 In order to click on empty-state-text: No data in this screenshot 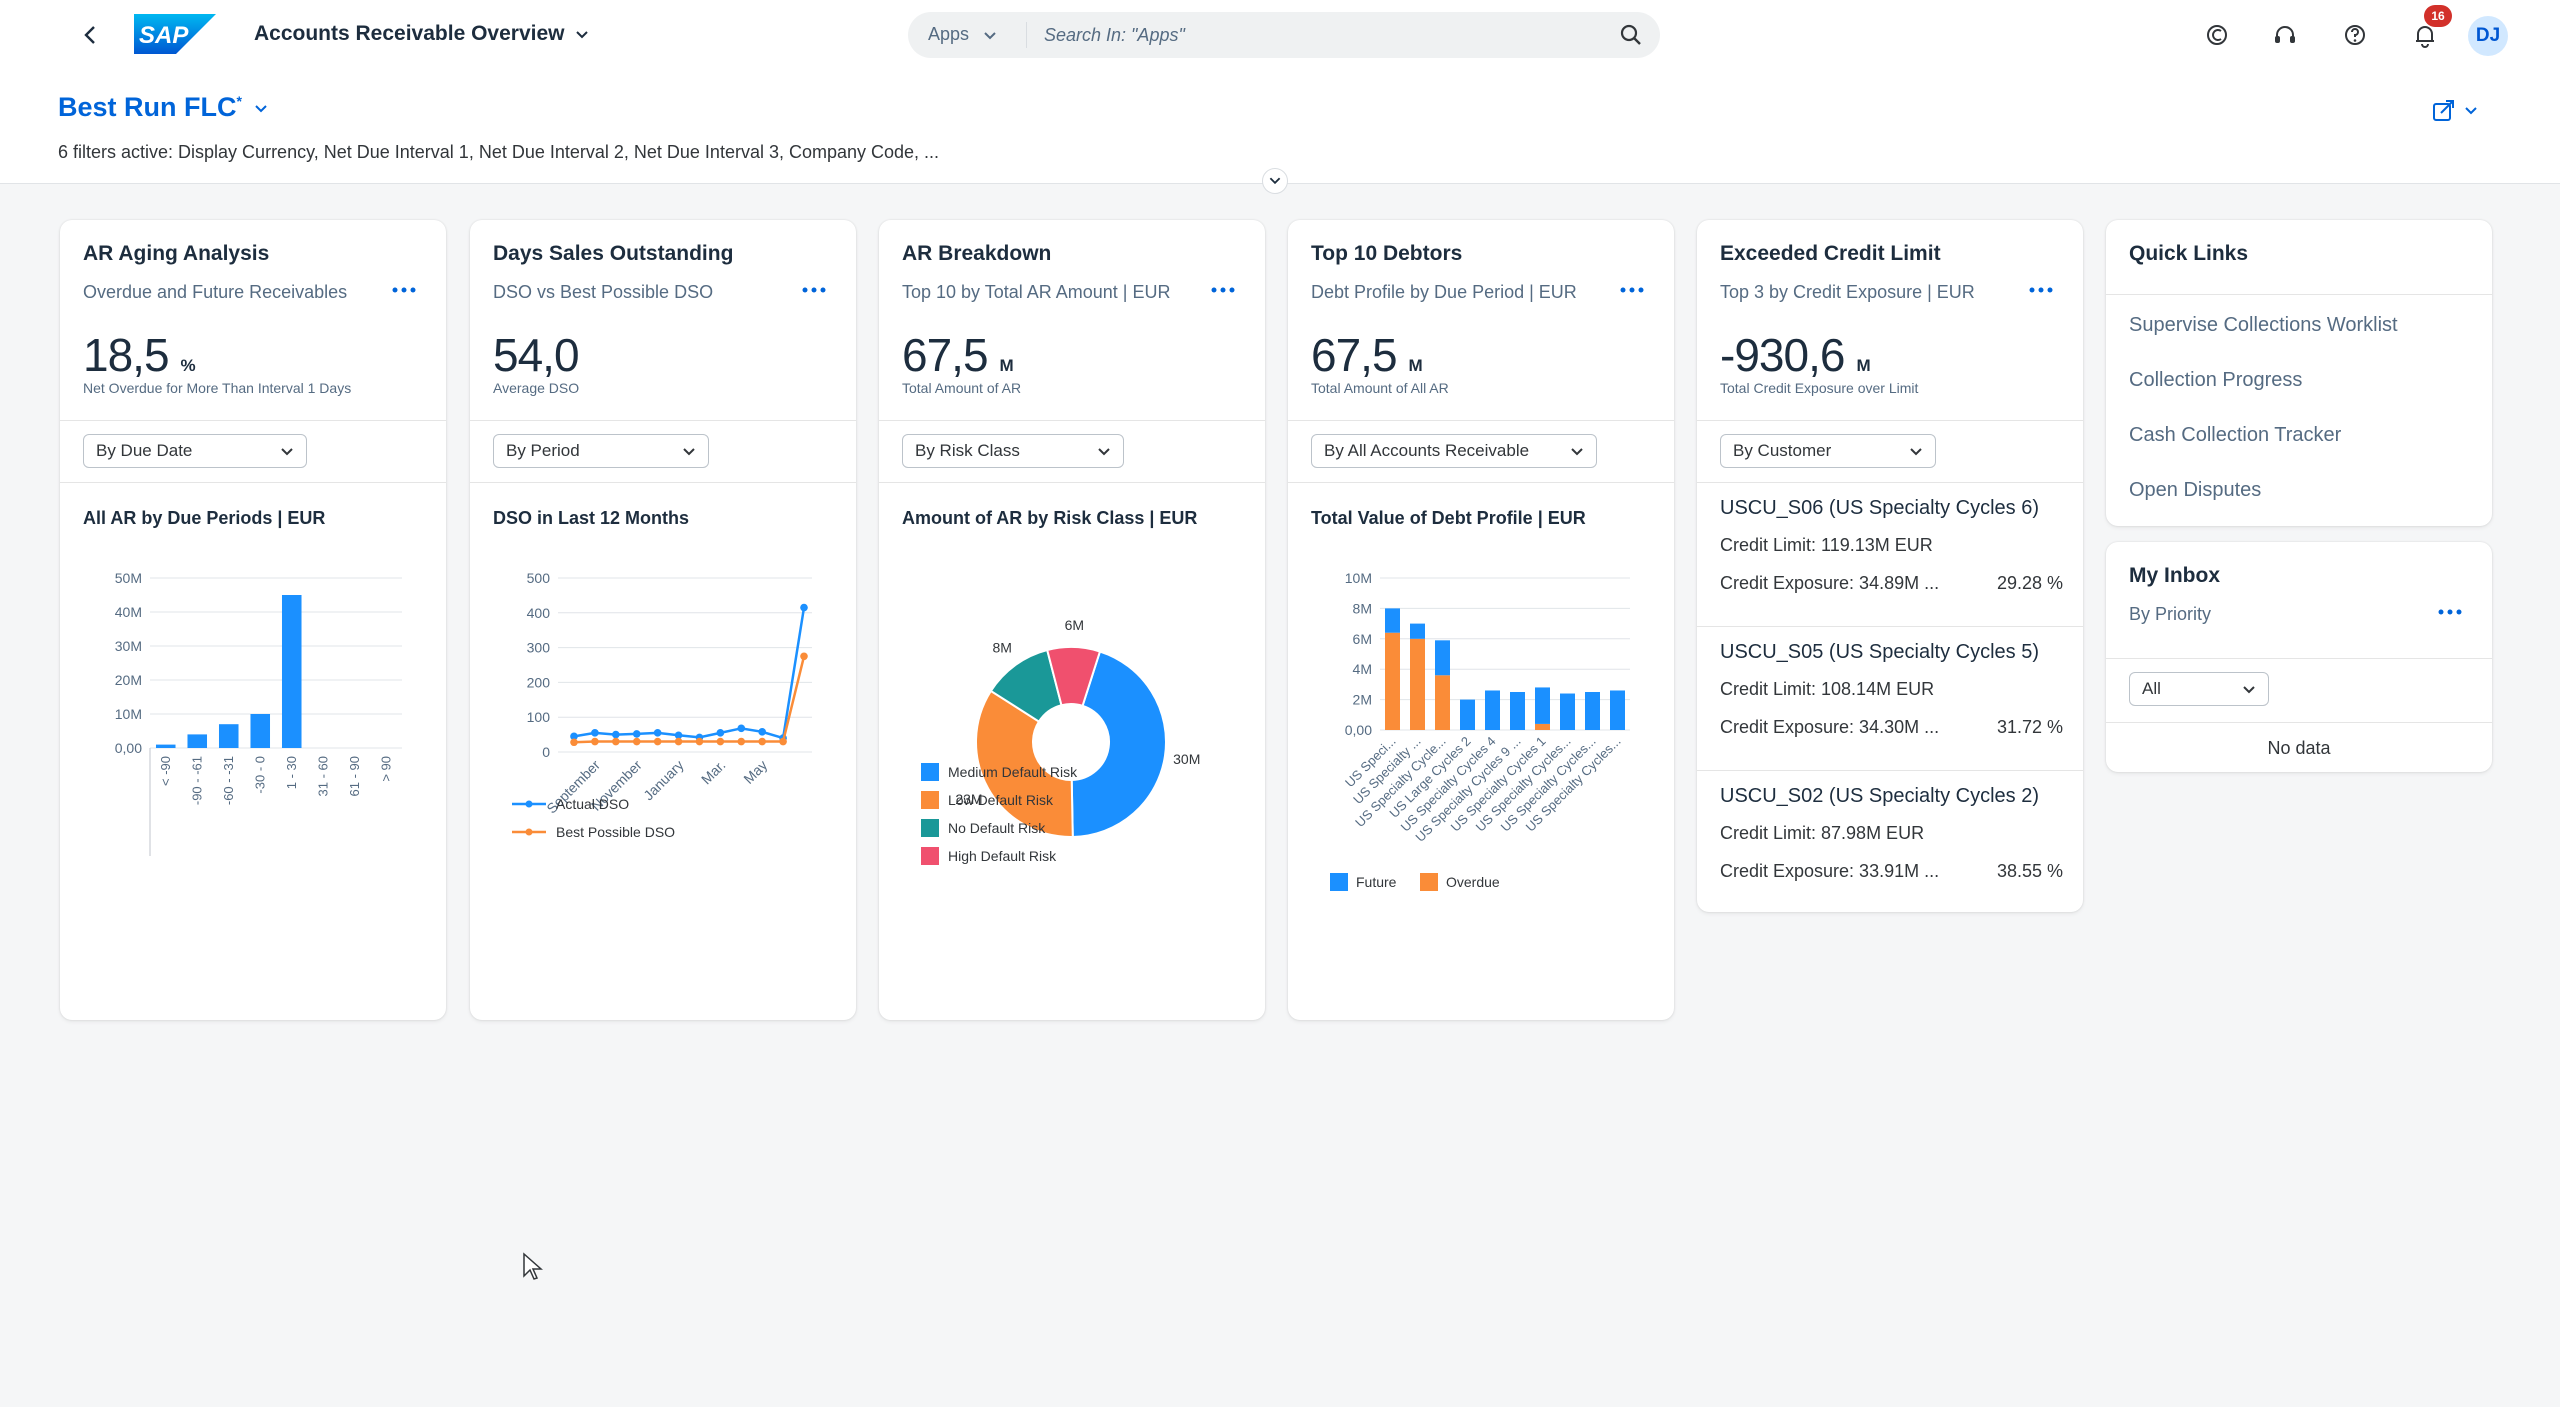, I will do `click(2299, 748)`.